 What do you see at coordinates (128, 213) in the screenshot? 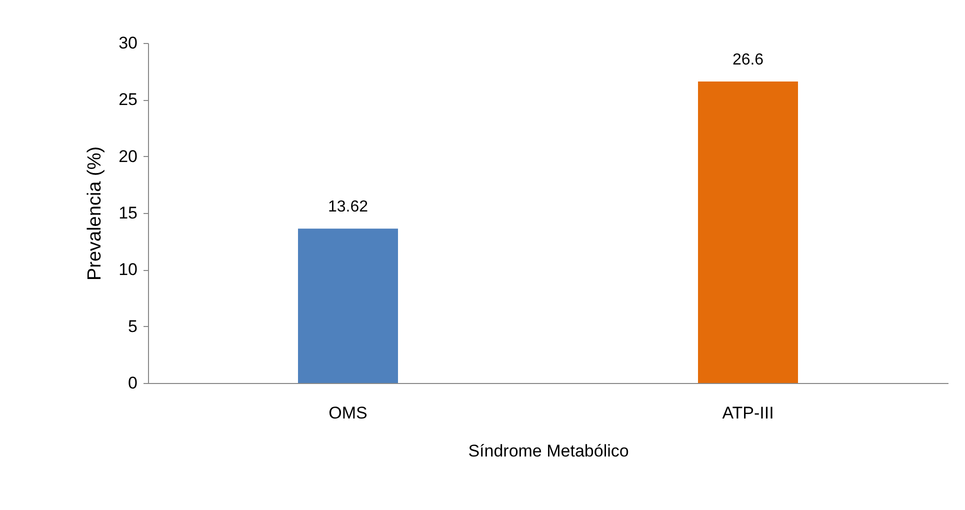
I see `y-tick-label: 15` at bounding box center [128, 213].